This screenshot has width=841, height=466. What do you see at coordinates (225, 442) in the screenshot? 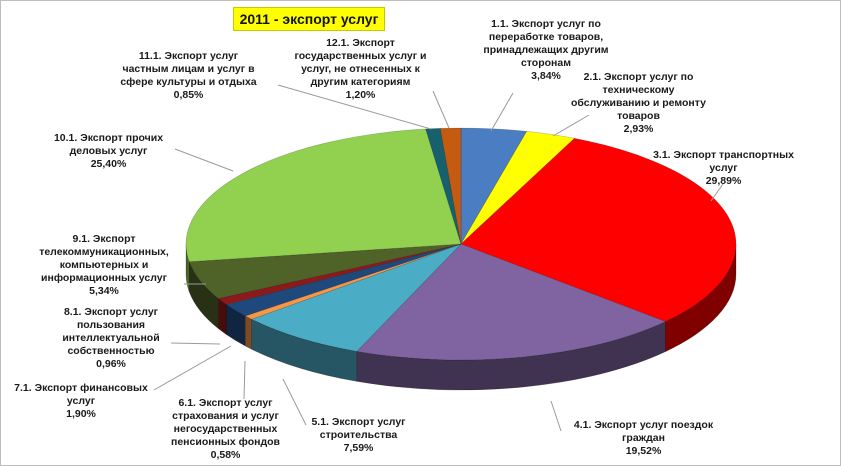
I see `slice-label-line: пенсионных фондов` at bounding box center [225, 442].